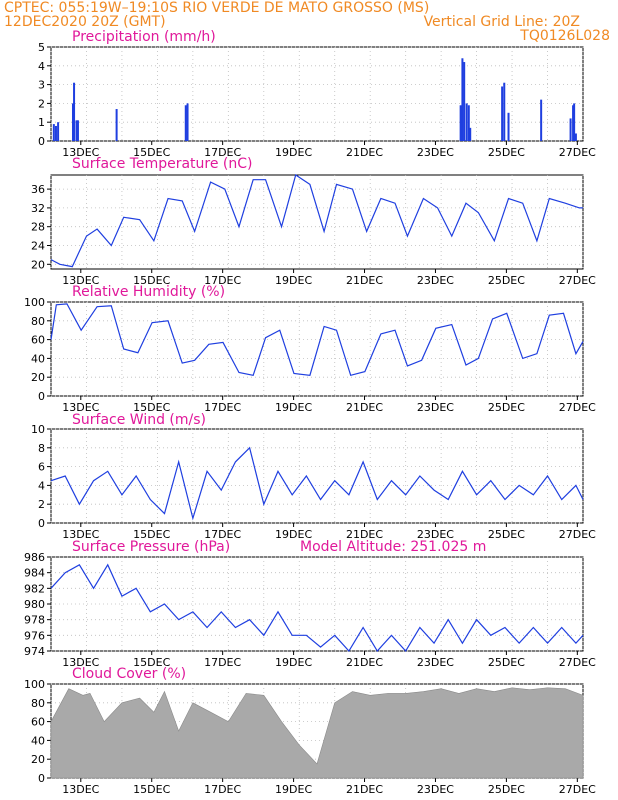 Image resolution: width=618 pixels, height=800 pixels. I want to click on y-tick-label: 982, so click(34, 588).